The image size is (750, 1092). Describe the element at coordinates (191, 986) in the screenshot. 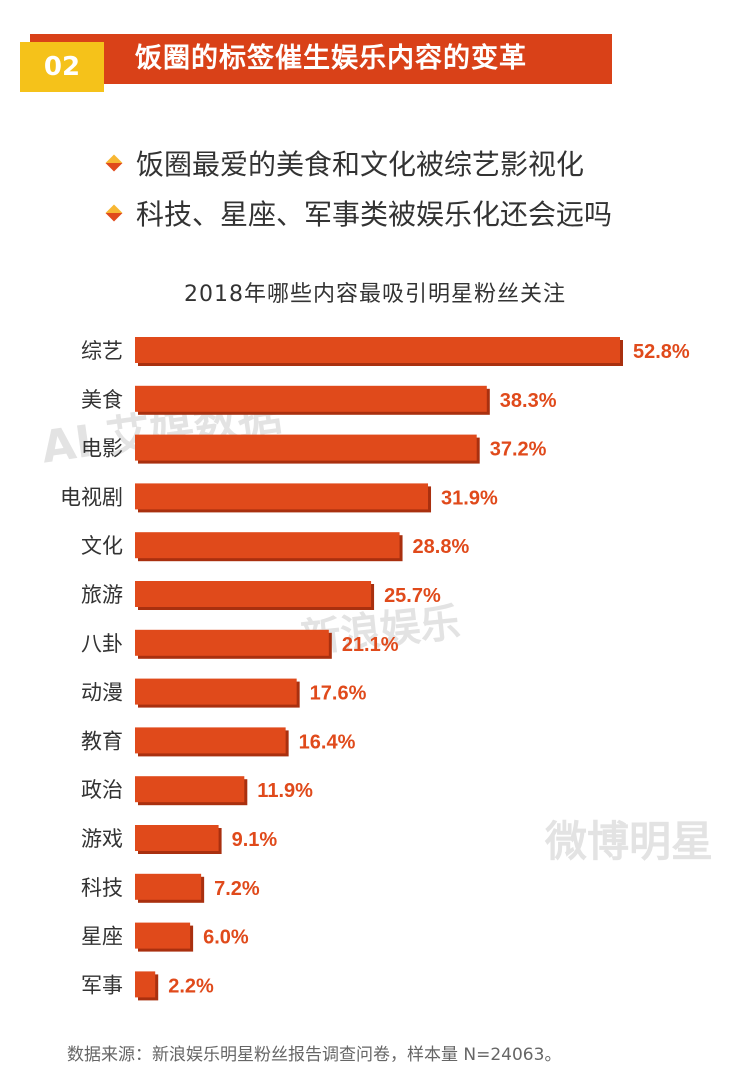

I see `value-label: 2.2%` at that location.